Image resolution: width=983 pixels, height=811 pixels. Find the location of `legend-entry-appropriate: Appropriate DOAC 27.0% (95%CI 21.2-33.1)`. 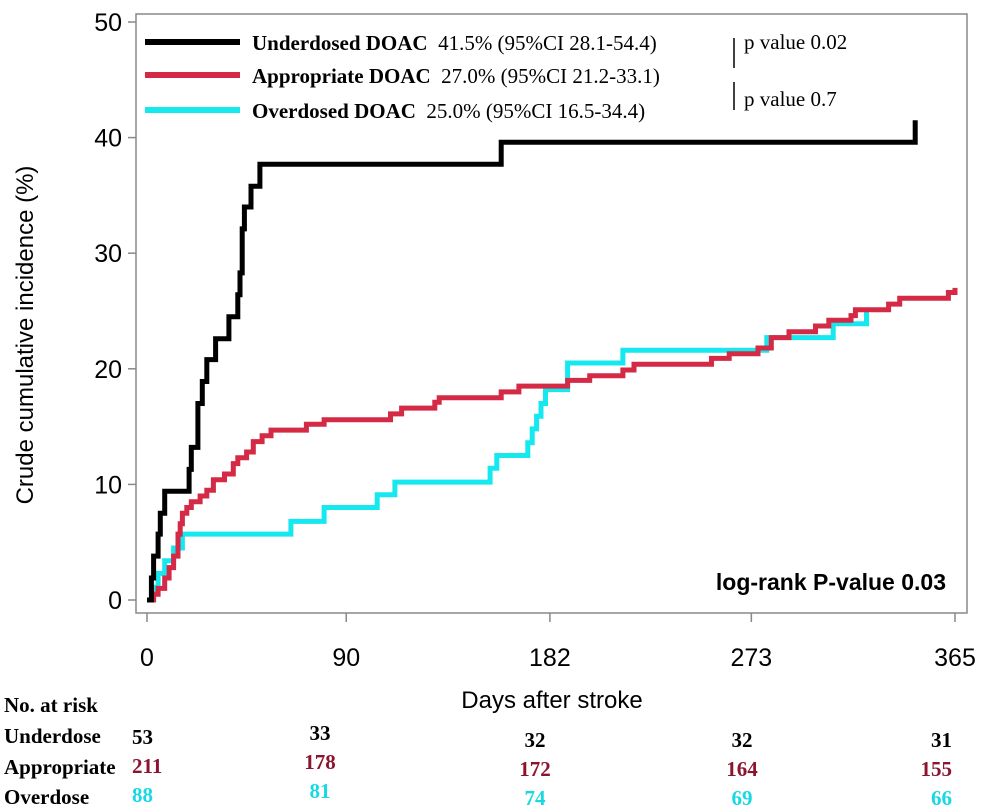

legend-entry-appropriate: Appropriate DOAC 27.0% (95%CI 21.2-33.1) is located at coordinates (456, 76).